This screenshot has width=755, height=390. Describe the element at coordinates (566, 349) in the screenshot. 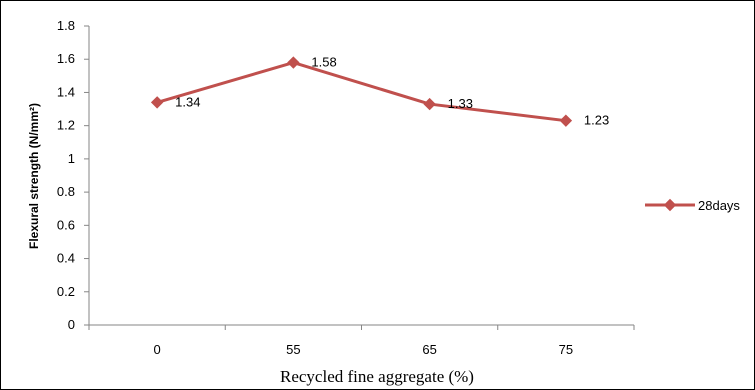

I see `x-tick-label: 75` at that location.